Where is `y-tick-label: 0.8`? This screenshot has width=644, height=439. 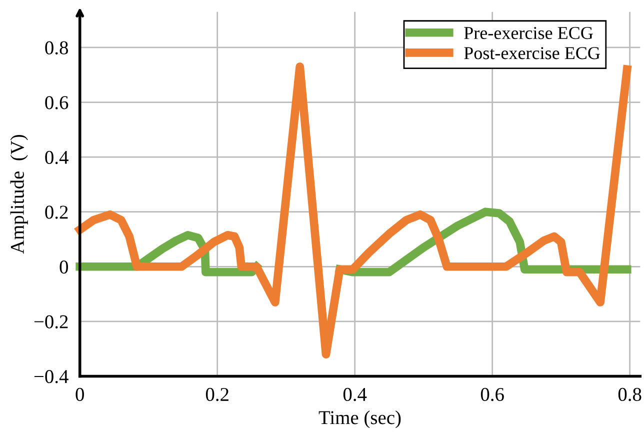 y-tick-label: 0.8 is located at coordinates (56, 47).